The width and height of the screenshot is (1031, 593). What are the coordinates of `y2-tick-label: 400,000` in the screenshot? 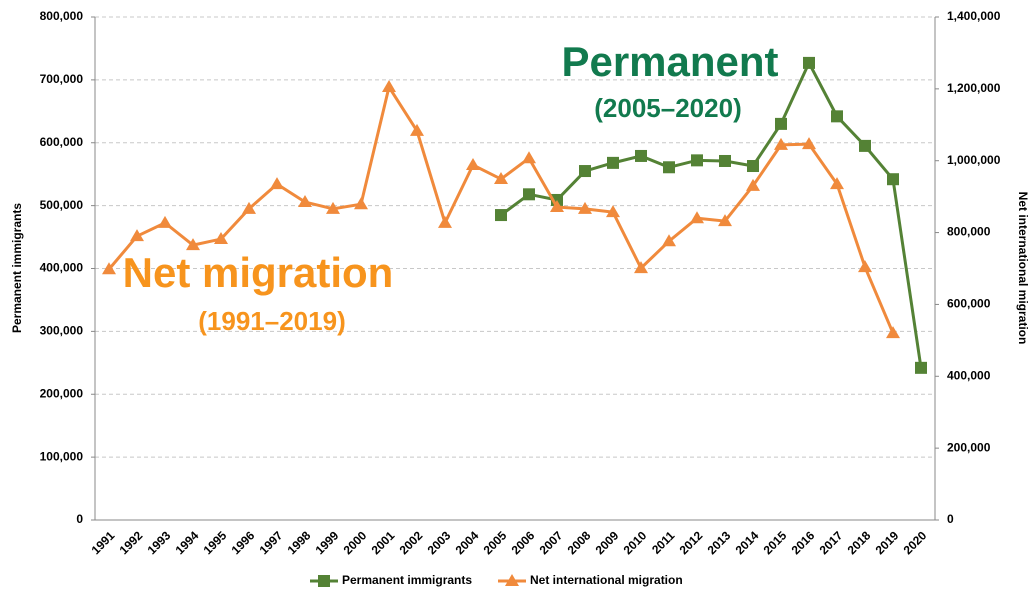 It's located at (969, 375).